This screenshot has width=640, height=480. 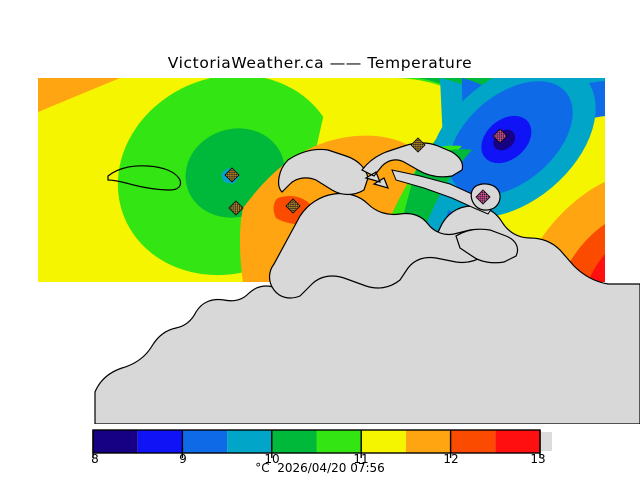 What do you see at coordinates (320, 63) in the screenshot?
I see `page-title: VictoriaWeather.ca —— Temperature` at bounding box center [320, 63].